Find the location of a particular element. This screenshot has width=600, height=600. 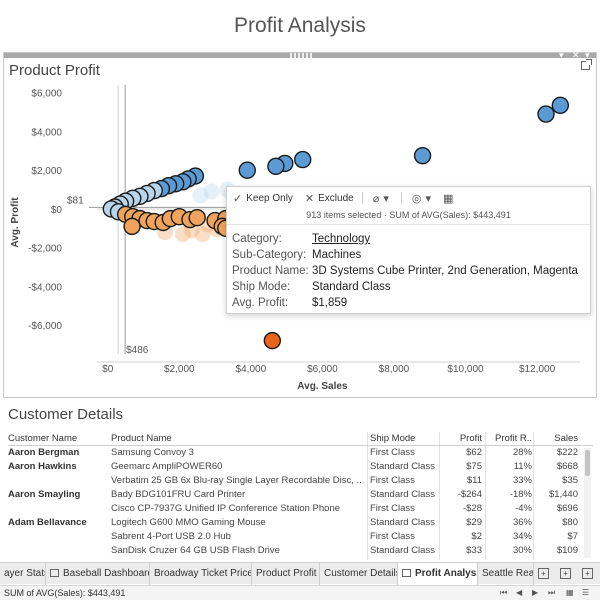

profit-ratio-cell: 11% is located at coordinates (522, 466).